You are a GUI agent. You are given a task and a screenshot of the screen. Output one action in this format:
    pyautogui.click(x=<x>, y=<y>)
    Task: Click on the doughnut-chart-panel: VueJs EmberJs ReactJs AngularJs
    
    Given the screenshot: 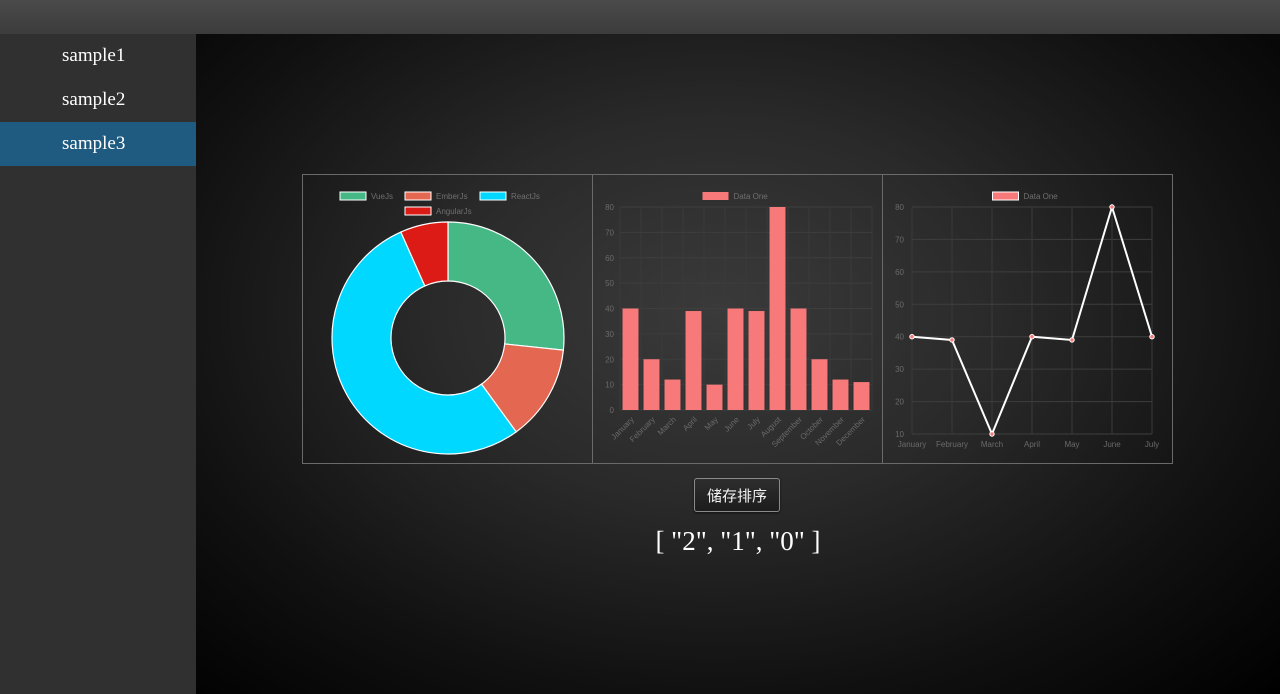 What is the action you would take?
    pyautogui.click(x=447, y=319)
    